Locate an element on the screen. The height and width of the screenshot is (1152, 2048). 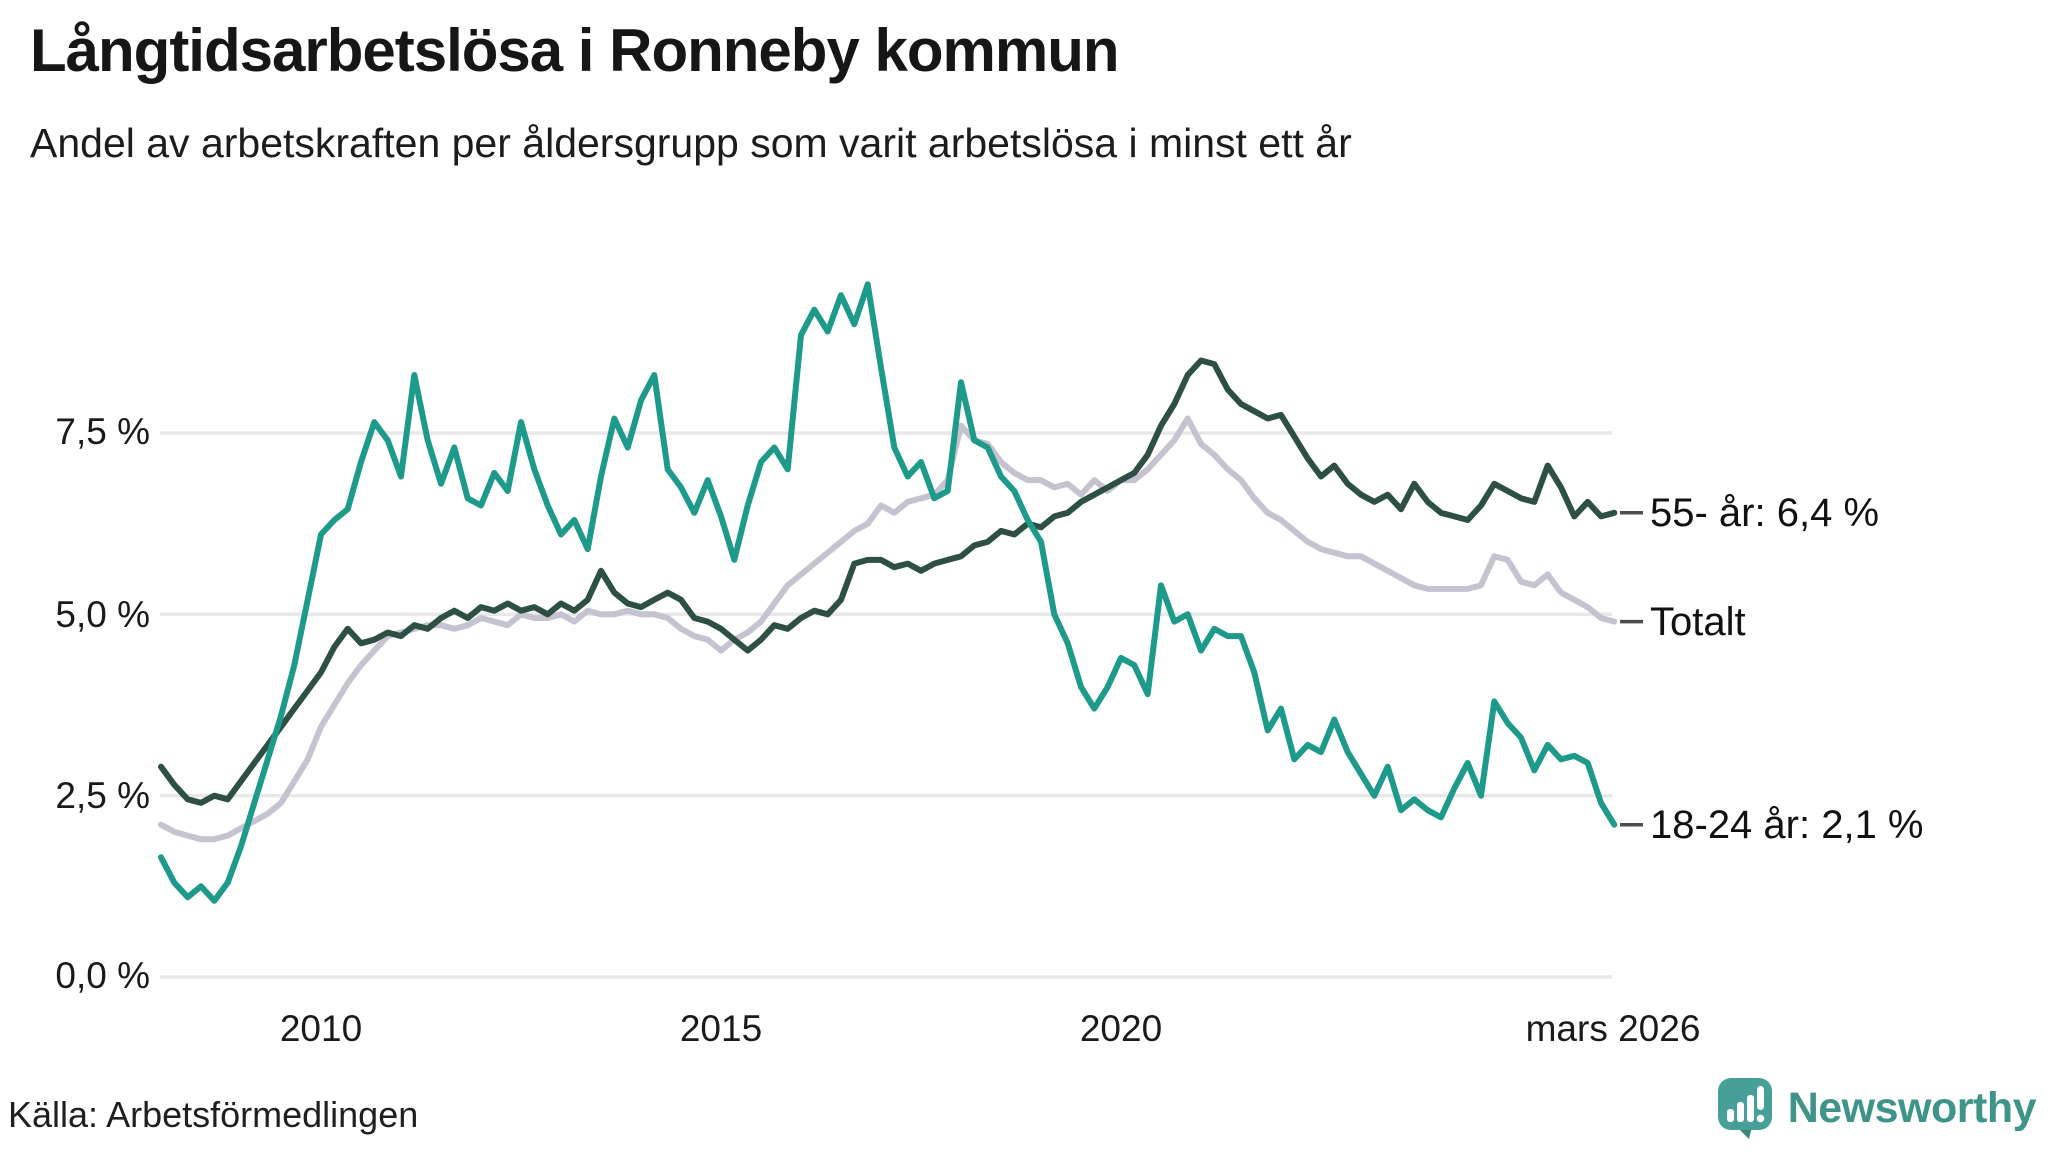
y-axis-tick-label: 2,5 % is located at coordinates (102, 795).